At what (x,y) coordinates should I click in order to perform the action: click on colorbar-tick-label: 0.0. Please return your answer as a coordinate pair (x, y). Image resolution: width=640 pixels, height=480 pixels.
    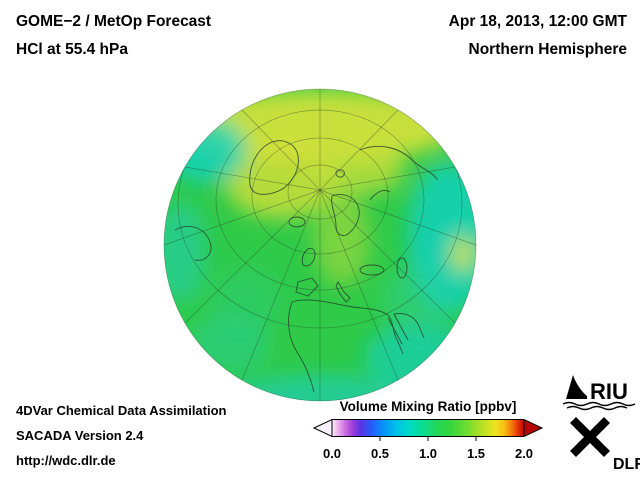
    Looking at the image, I should click on (332, 453).